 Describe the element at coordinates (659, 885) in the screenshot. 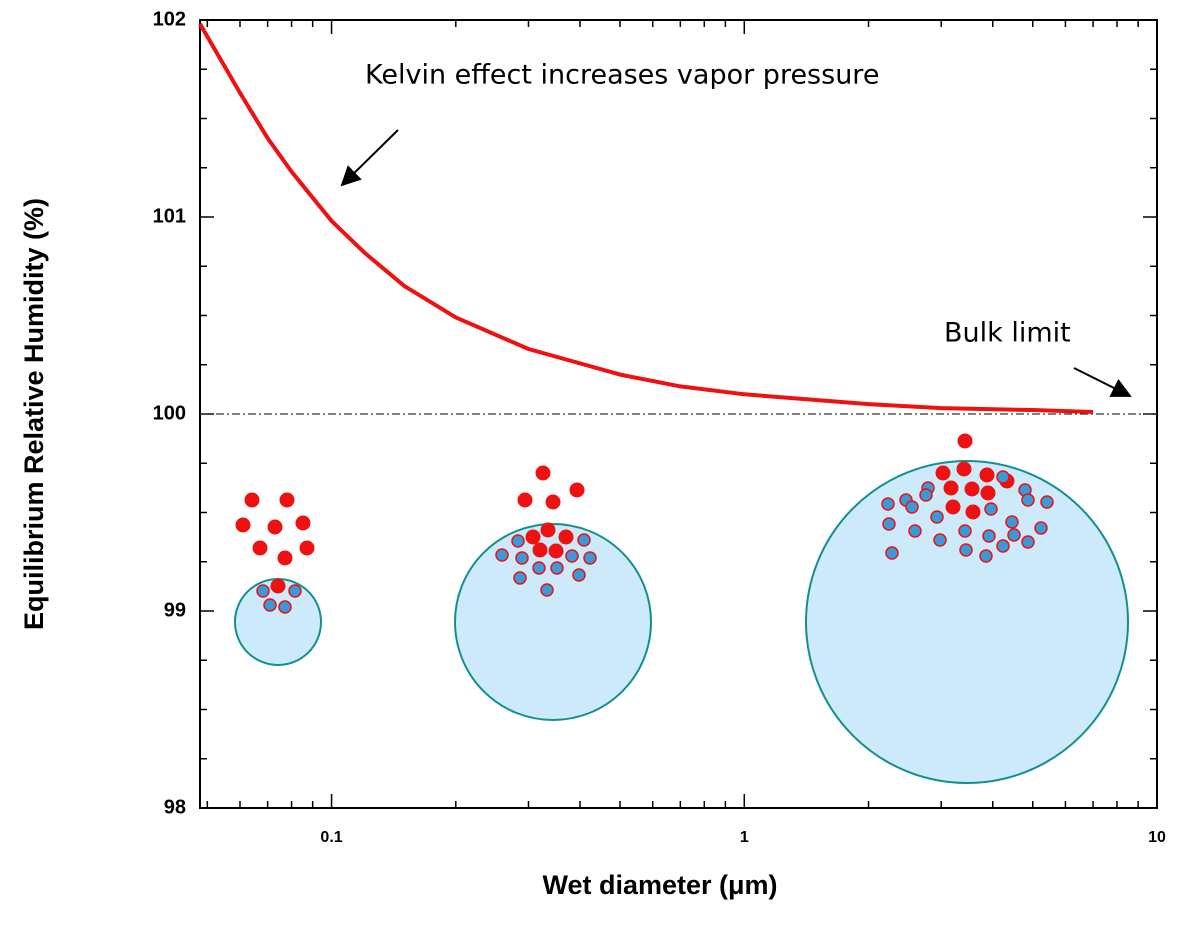

I see `x-axis-label: Wet diameter (μm)` at that location.